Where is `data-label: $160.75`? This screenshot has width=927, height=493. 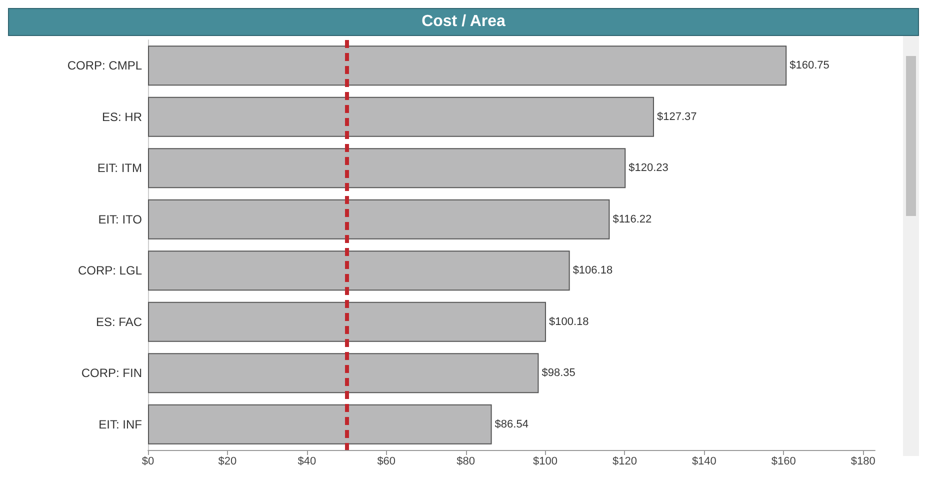
data-label: $160.75 is located at coordinates (810, 66).